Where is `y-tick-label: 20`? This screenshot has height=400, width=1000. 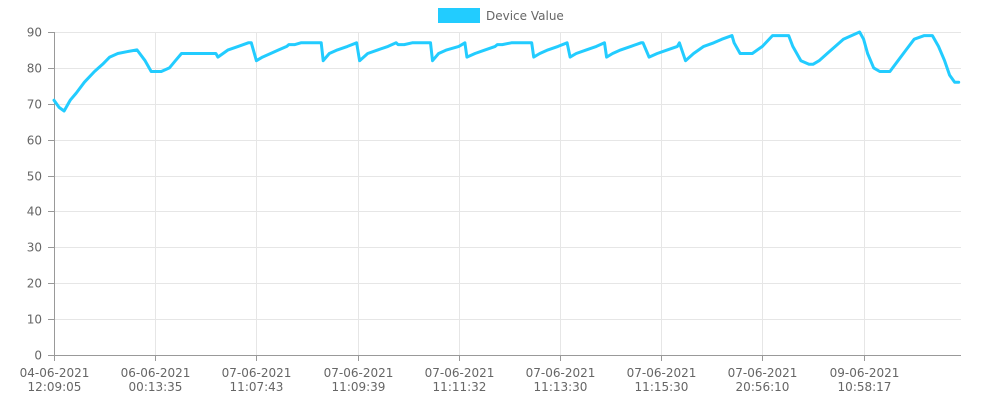 y-tick-label: 20 is located at coordinates (34, 284).